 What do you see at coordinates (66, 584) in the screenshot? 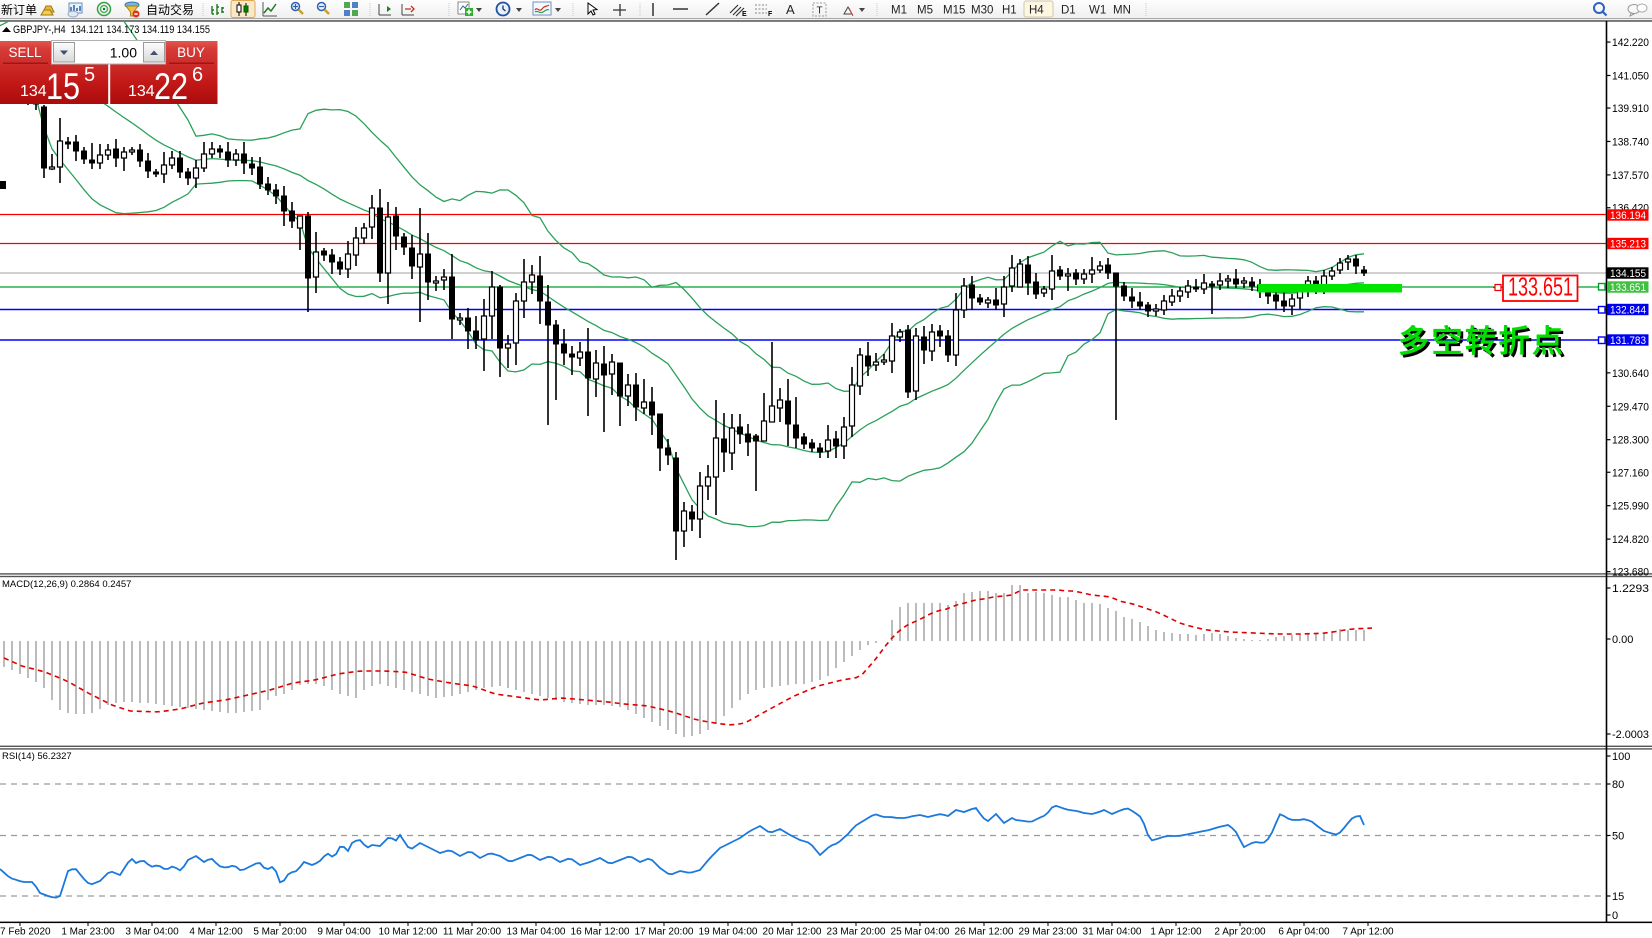
I see `svg-text: MACD(12,26,9) 0.2864 0.2457` at bounding box center [66, 584].